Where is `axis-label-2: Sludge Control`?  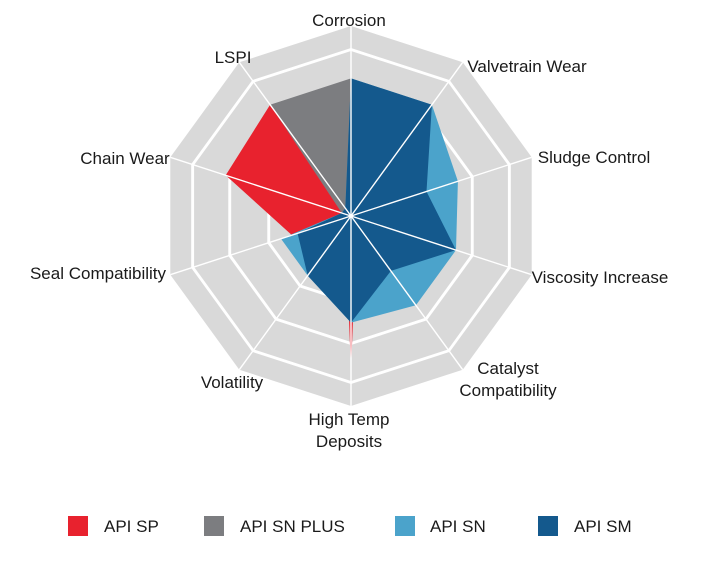 axis-label-2: Sludge Control is located at coordinates (594, 157).